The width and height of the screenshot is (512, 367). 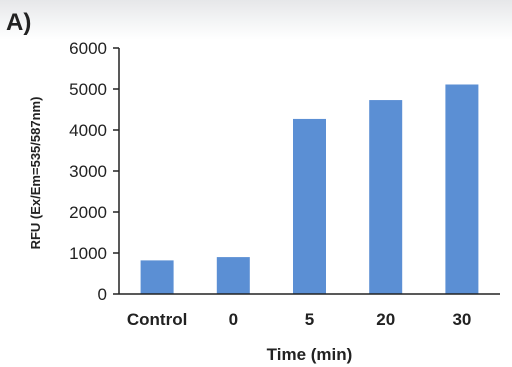 I want to click on y-tick-label: 5000, so click(x=88, y=89).